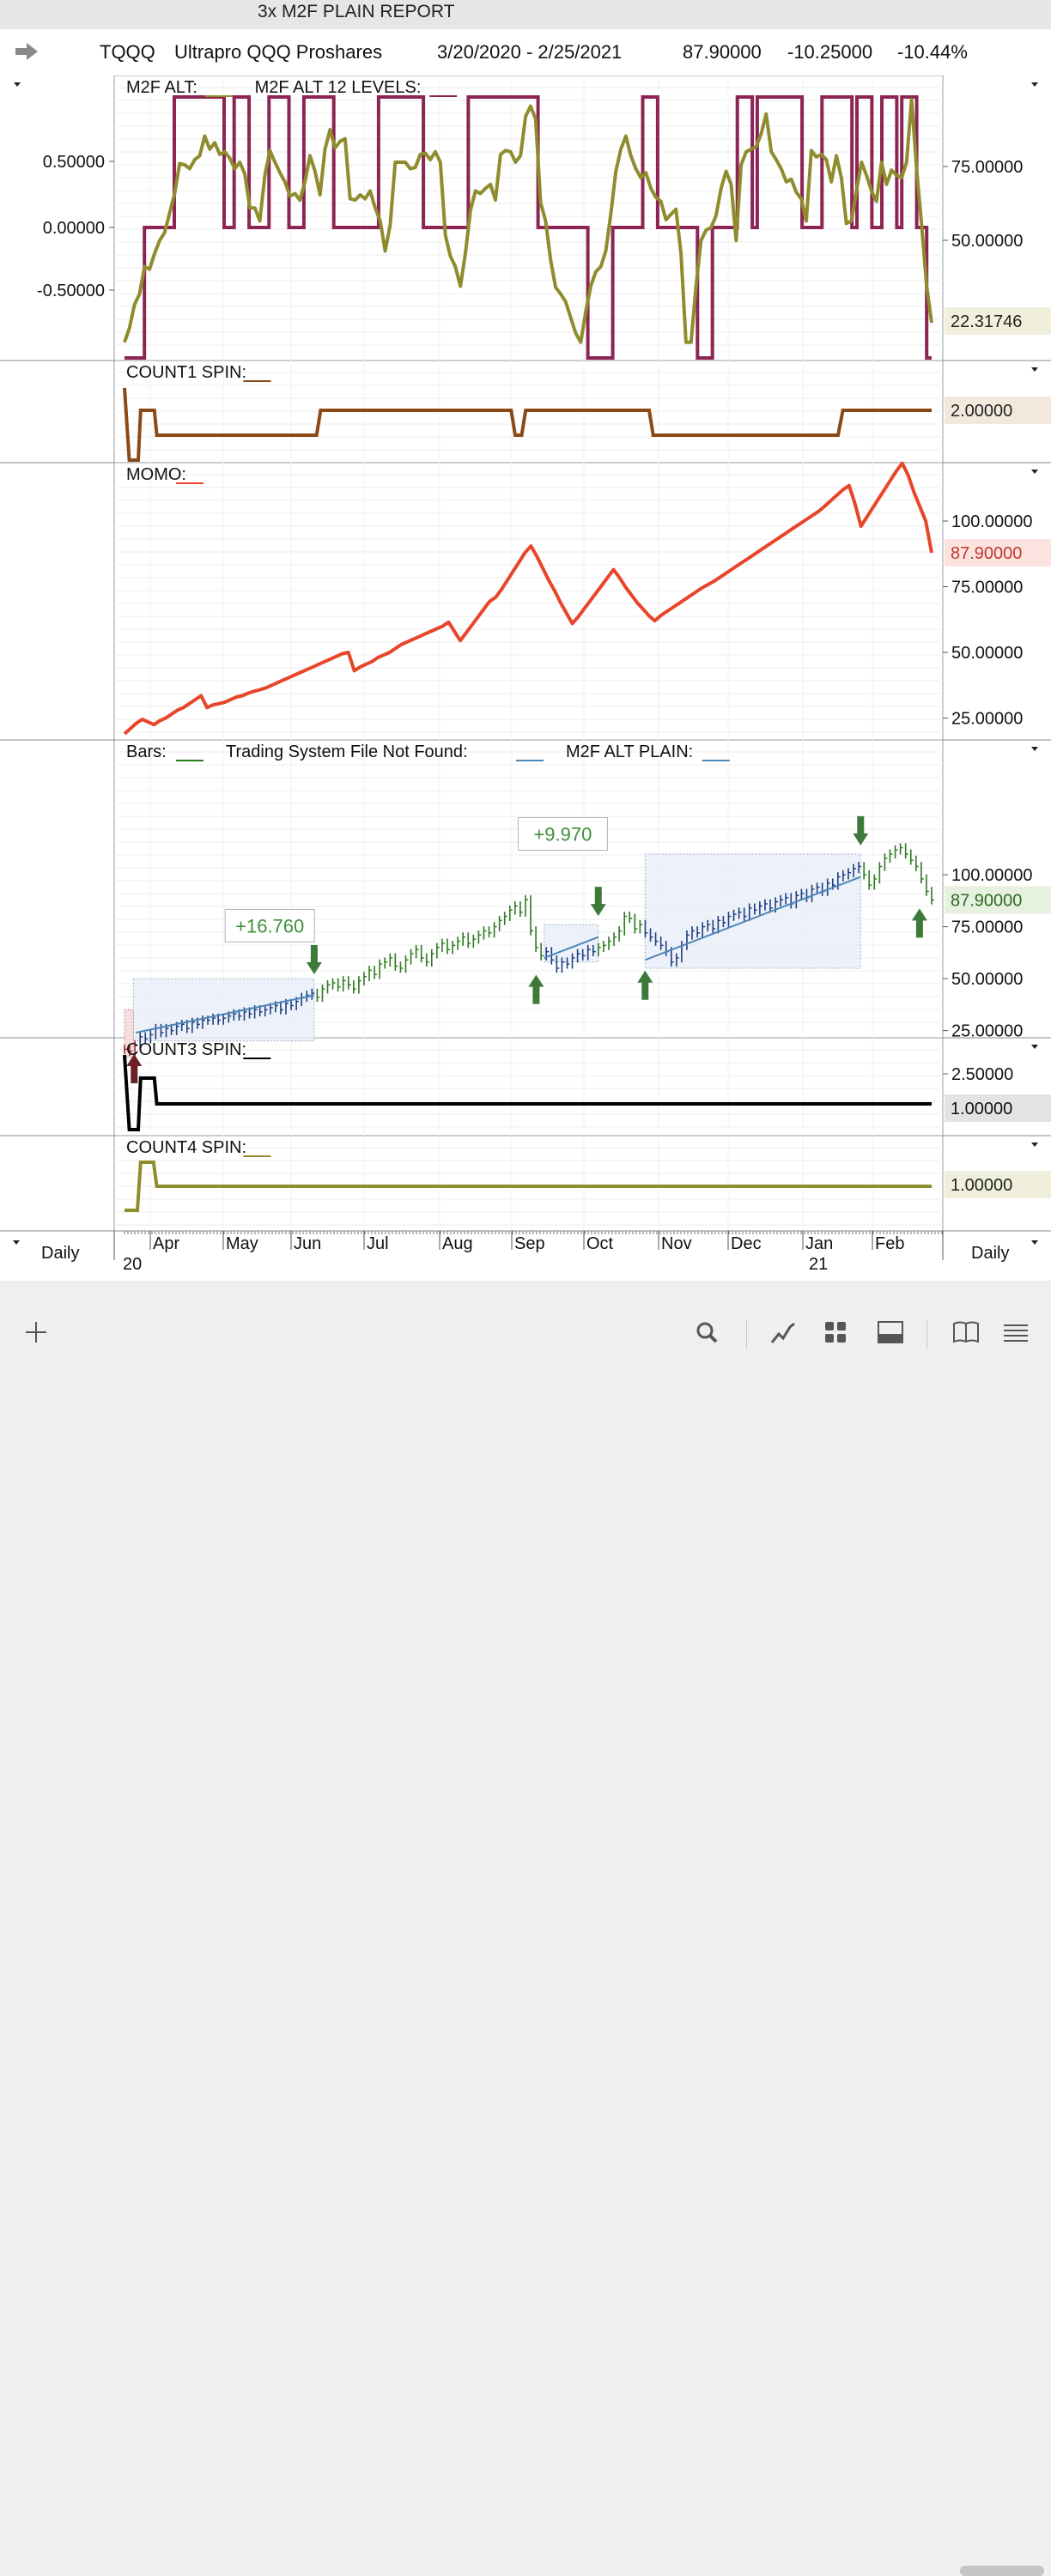 The image size is (1051, 2576). I want to click on y-tick-label: 50.00000, so click(987, 653).